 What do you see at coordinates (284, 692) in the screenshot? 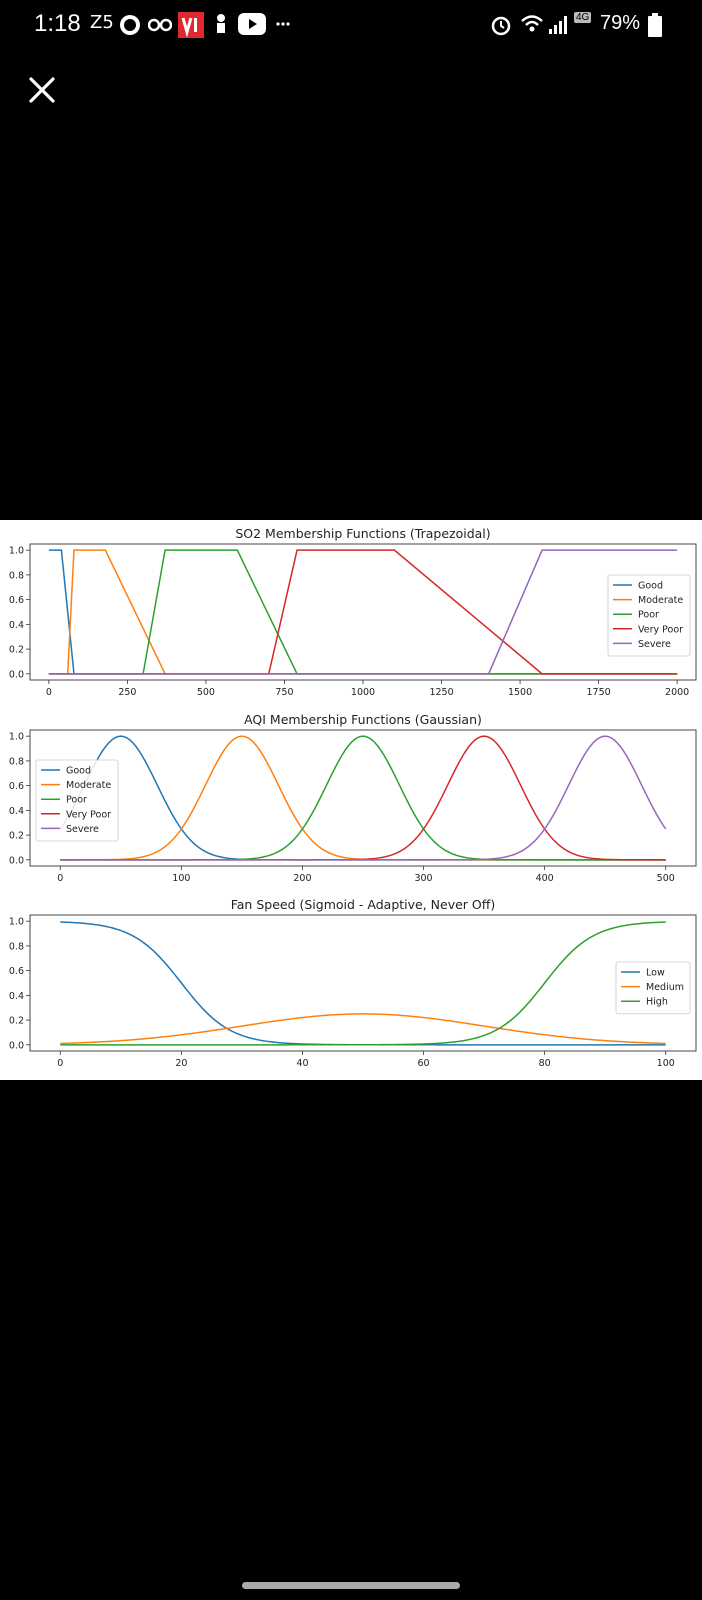
I see `x-tick-label: 750` at bounding box center [284, 692].